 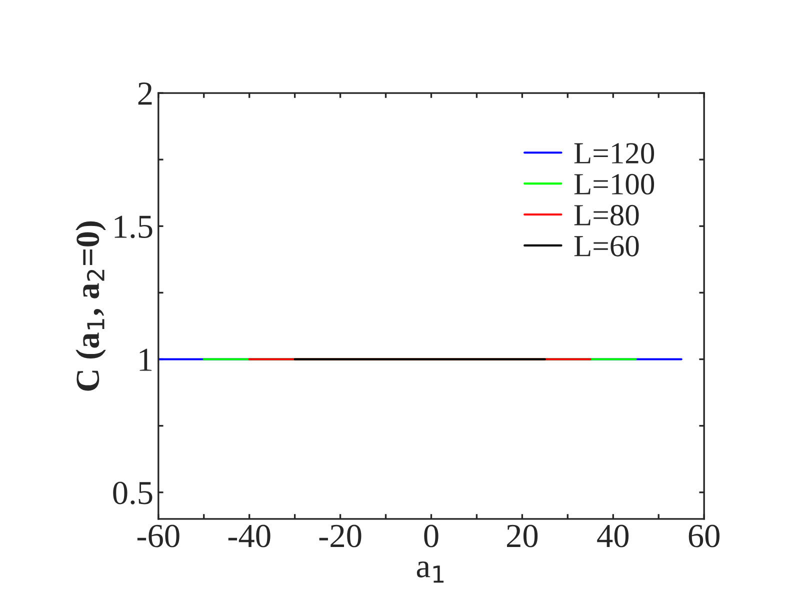 I want to click on y-axis-title: C (a$_{1}$, a$_{2}$=0), so click(x=91, y=306).